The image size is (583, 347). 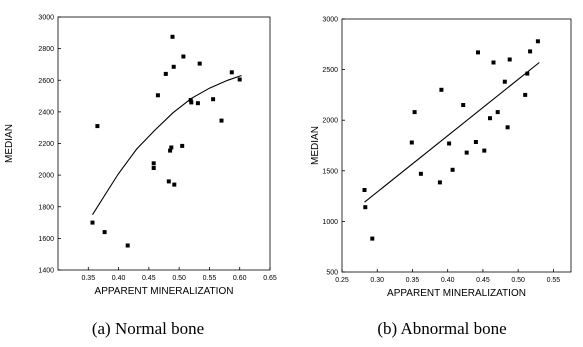 What do you see at coordinates (167, 144) in the screenshot?
I see `regression-line-normal-bone` at bounding box center [167, 144].